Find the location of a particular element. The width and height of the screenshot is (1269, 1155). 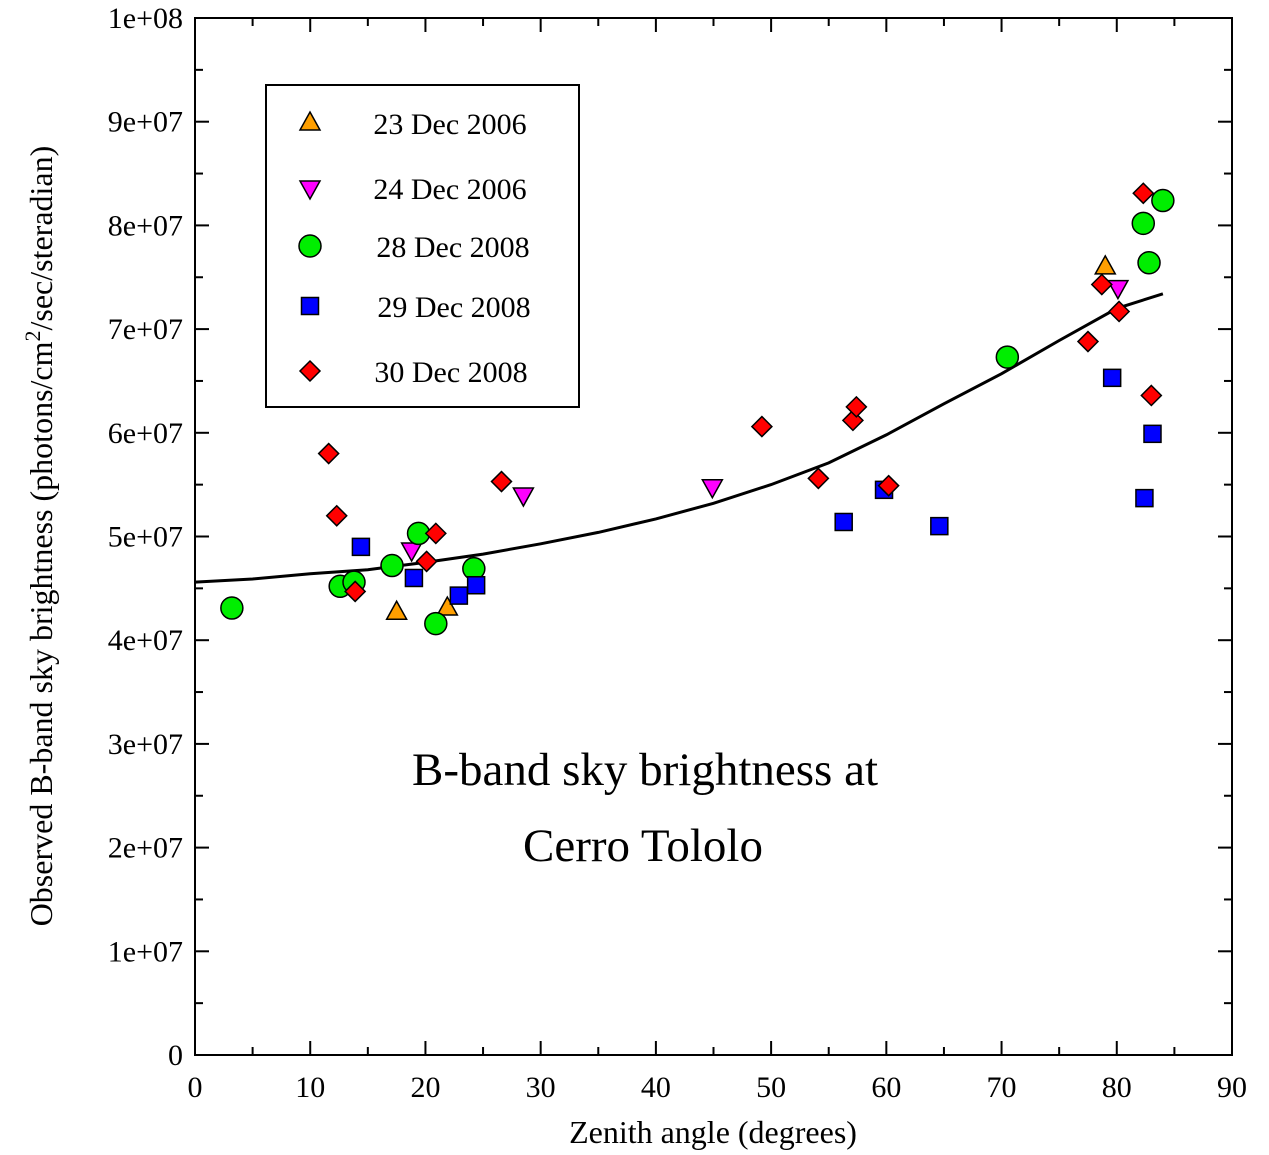

x-tick-label: 40 is located at coordinates (656, 1087).